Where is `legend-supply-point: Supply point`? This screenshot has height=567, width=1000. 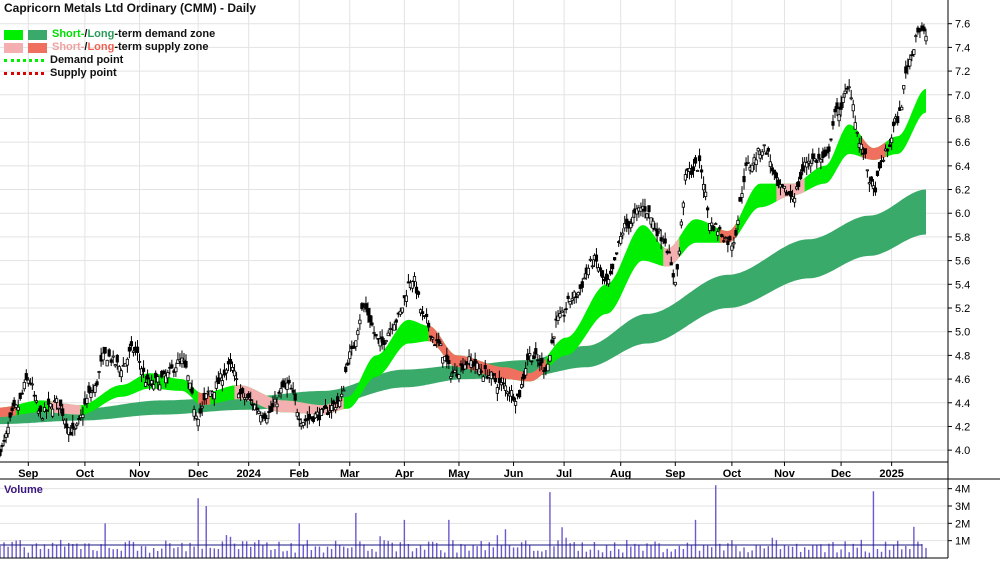
legend-supply-point: Supply point is located at coordinates (109, 73).